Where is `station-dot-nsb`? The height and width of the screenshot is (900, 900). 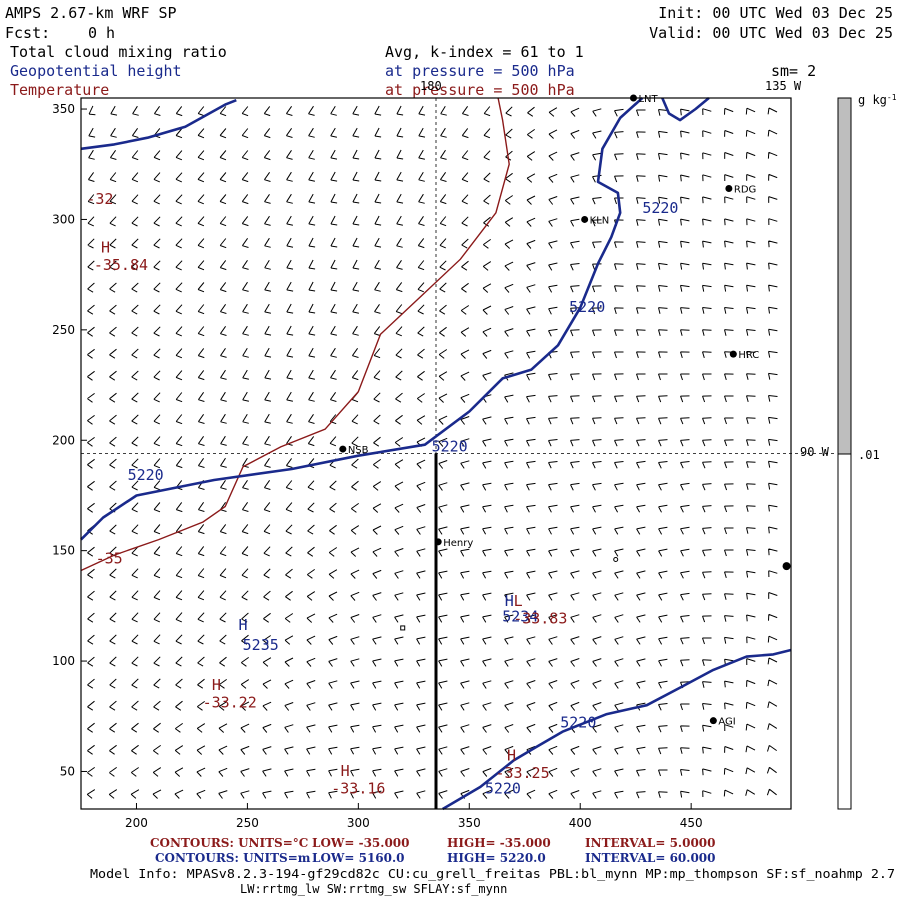
station-dot-nsb is located at coordinates (343, 449).